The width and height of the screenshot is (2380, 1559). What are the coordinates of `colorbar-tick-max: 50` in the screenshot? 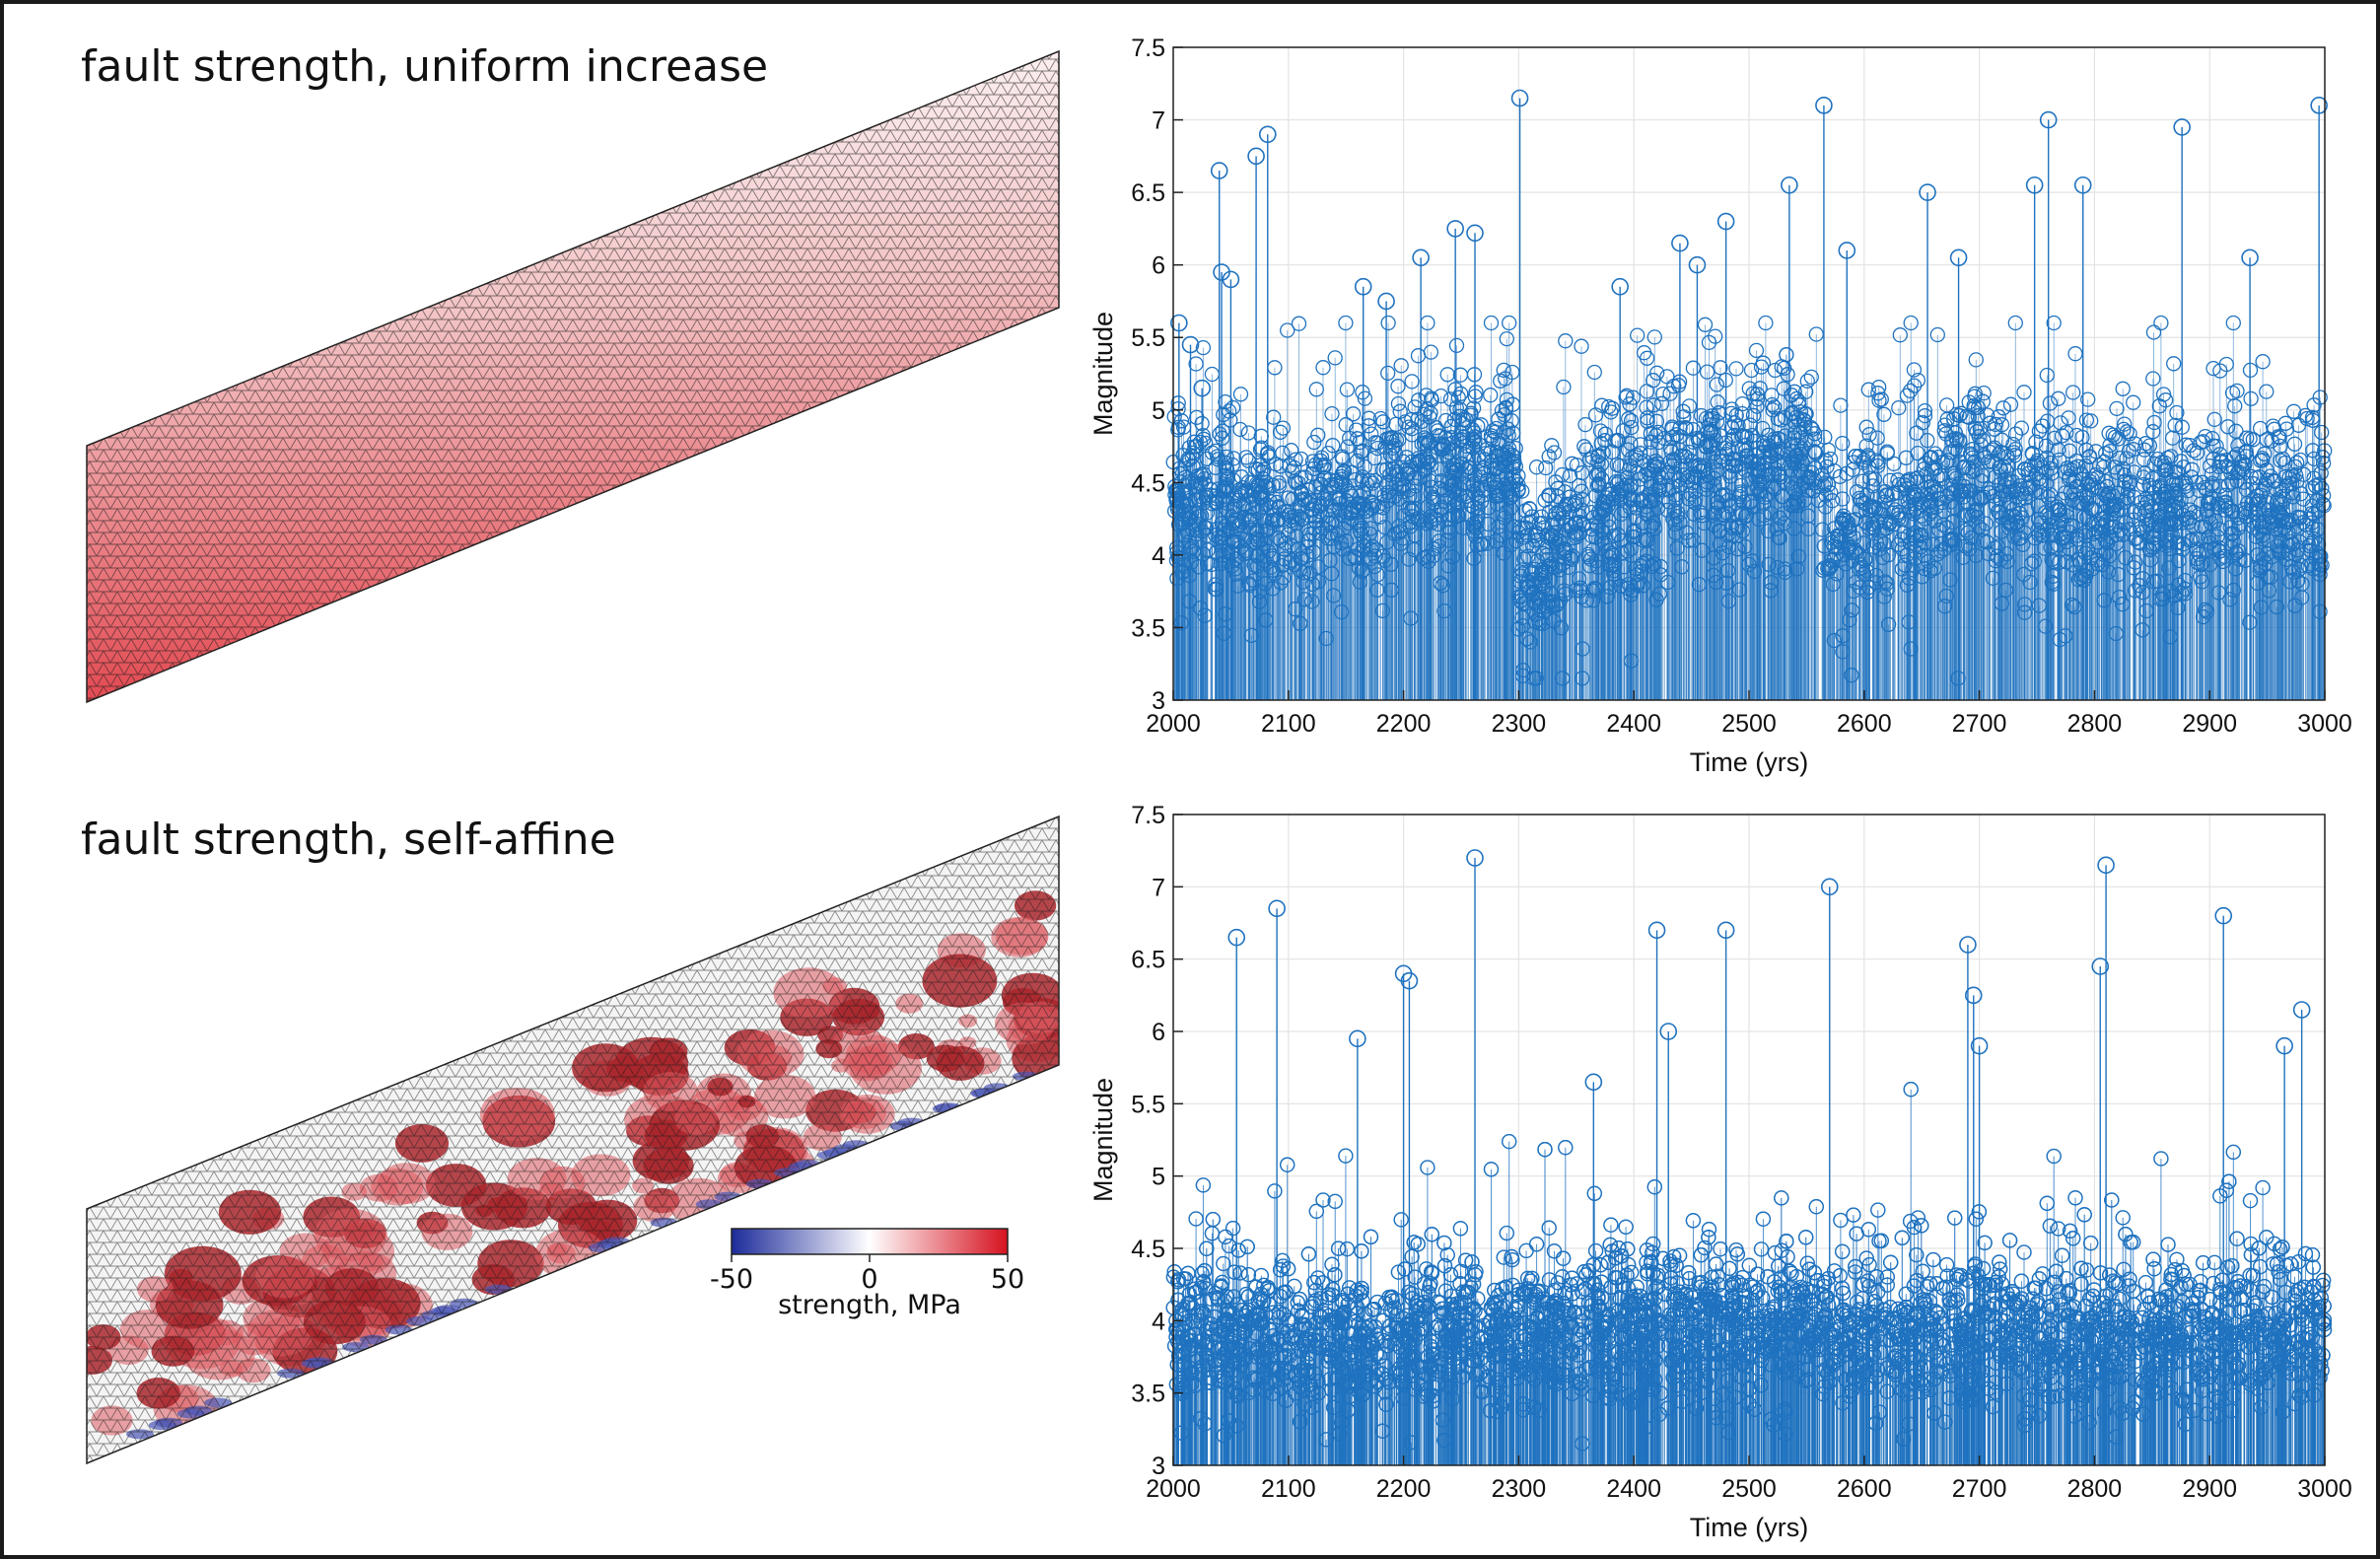 It's located at (1007, 1279).